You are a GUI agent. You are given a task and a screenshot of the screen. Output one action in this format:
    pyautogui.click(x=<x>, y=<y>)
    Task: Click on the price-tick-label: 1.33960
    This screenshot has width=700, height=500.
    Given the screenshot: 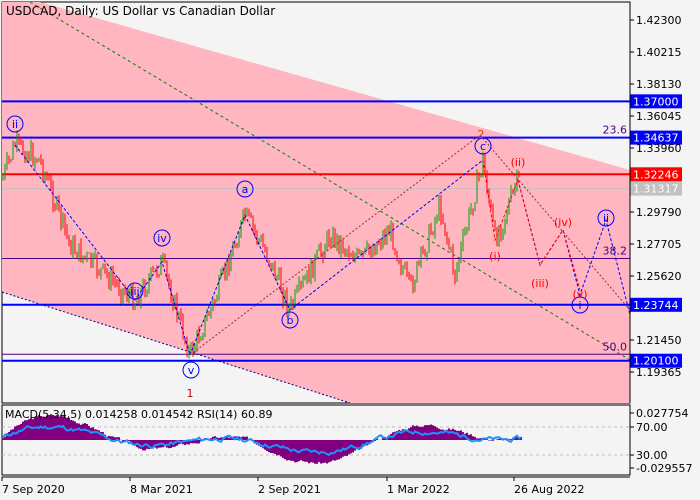 What is the action you would take?
    pyautogui.click(x=659, y=148)
    